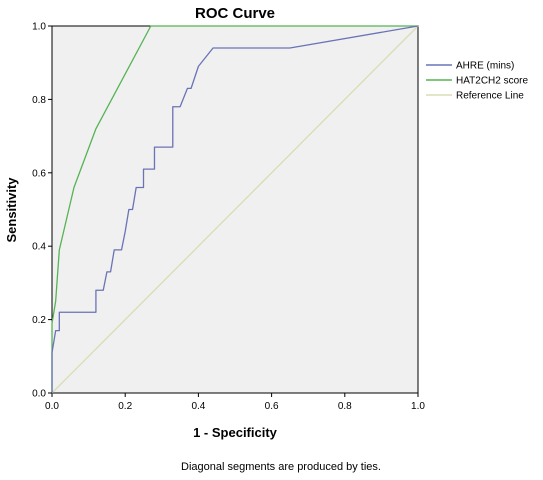 This screenshot has width=543, height=480. What do you see at coordinates (198, 406) in the screenshot?
I see `x-tick-label: 0.4` at bounding box center [198, 406].